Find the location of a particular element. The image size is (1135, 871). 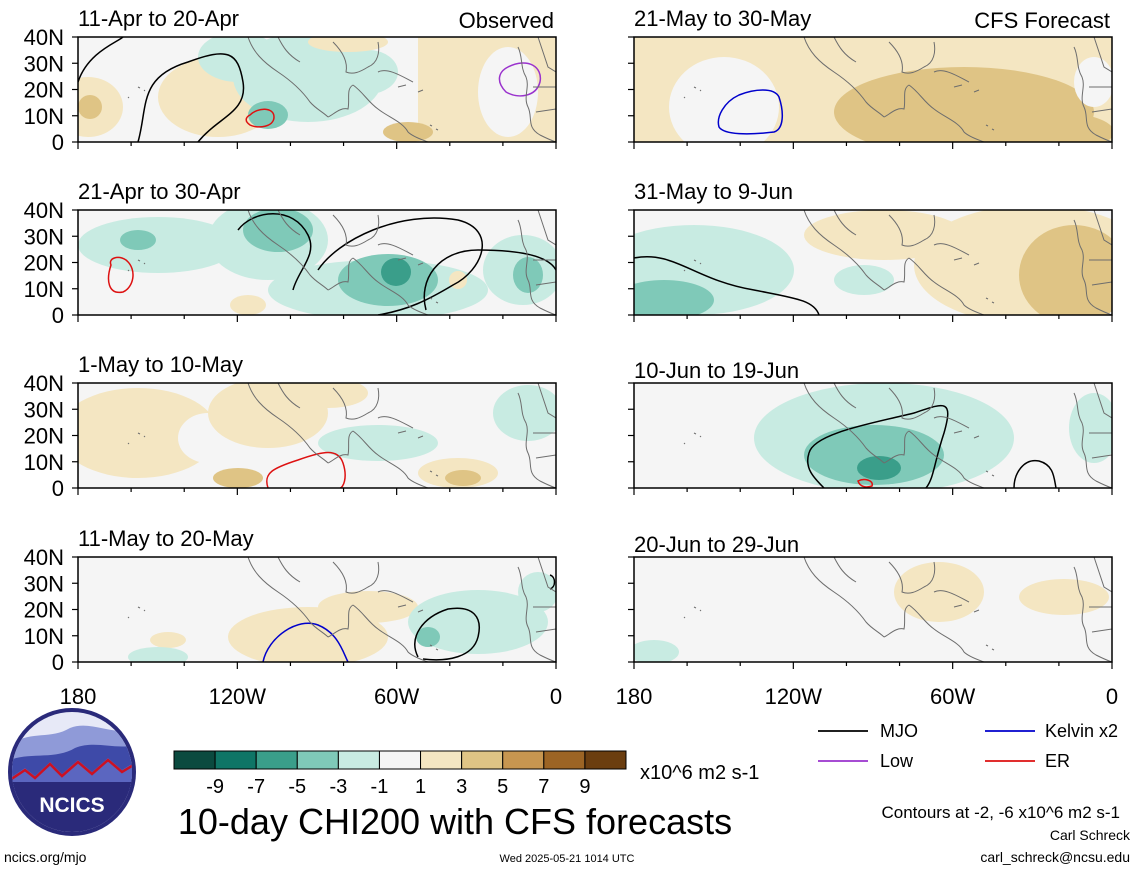

panel-title-1: 11-Apr to 20-Apr is located at coordinates (158, 18).